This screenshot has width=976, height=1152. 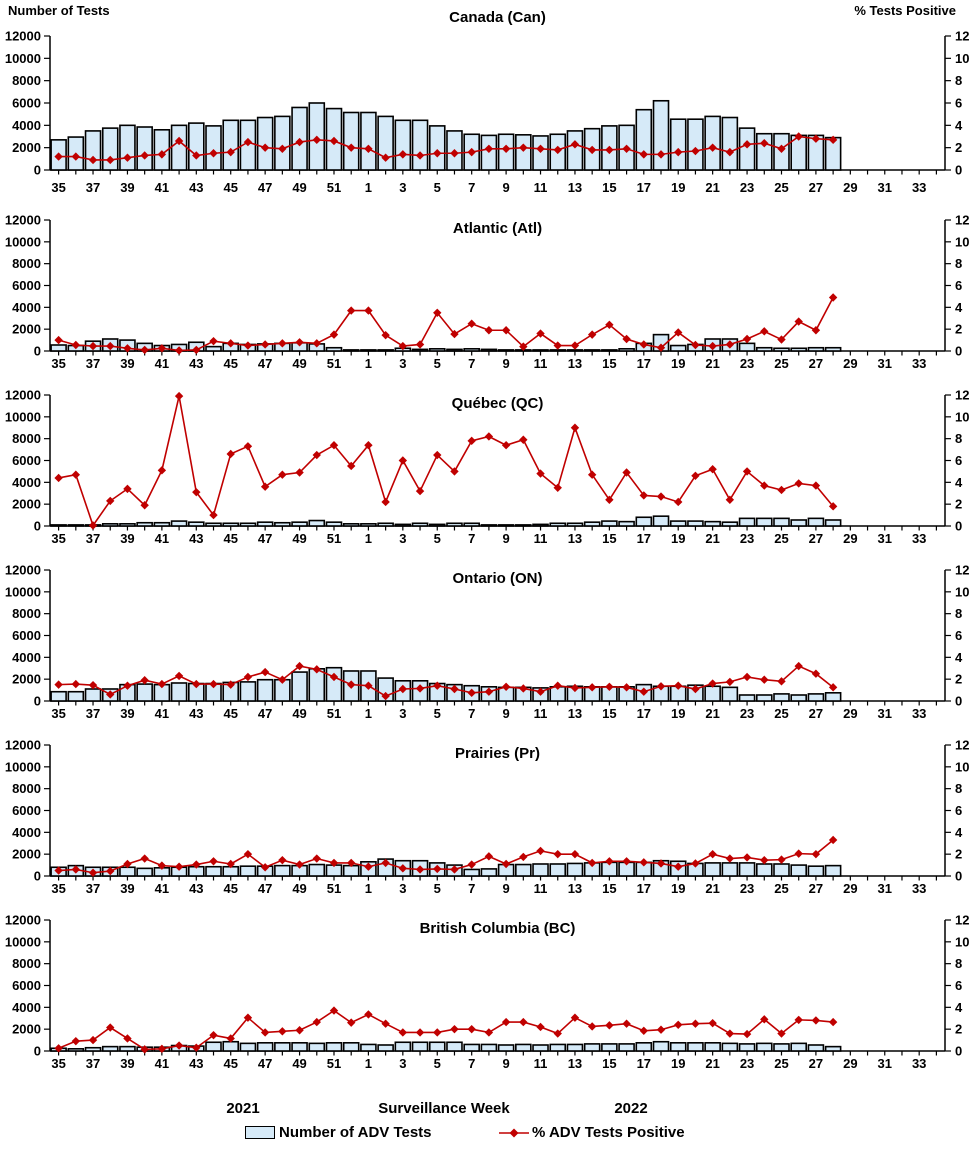 What do you see at coordinates (850, 1063) in the screenshot?
I see `svg-text: 29` at bounding box center [850, 1063].